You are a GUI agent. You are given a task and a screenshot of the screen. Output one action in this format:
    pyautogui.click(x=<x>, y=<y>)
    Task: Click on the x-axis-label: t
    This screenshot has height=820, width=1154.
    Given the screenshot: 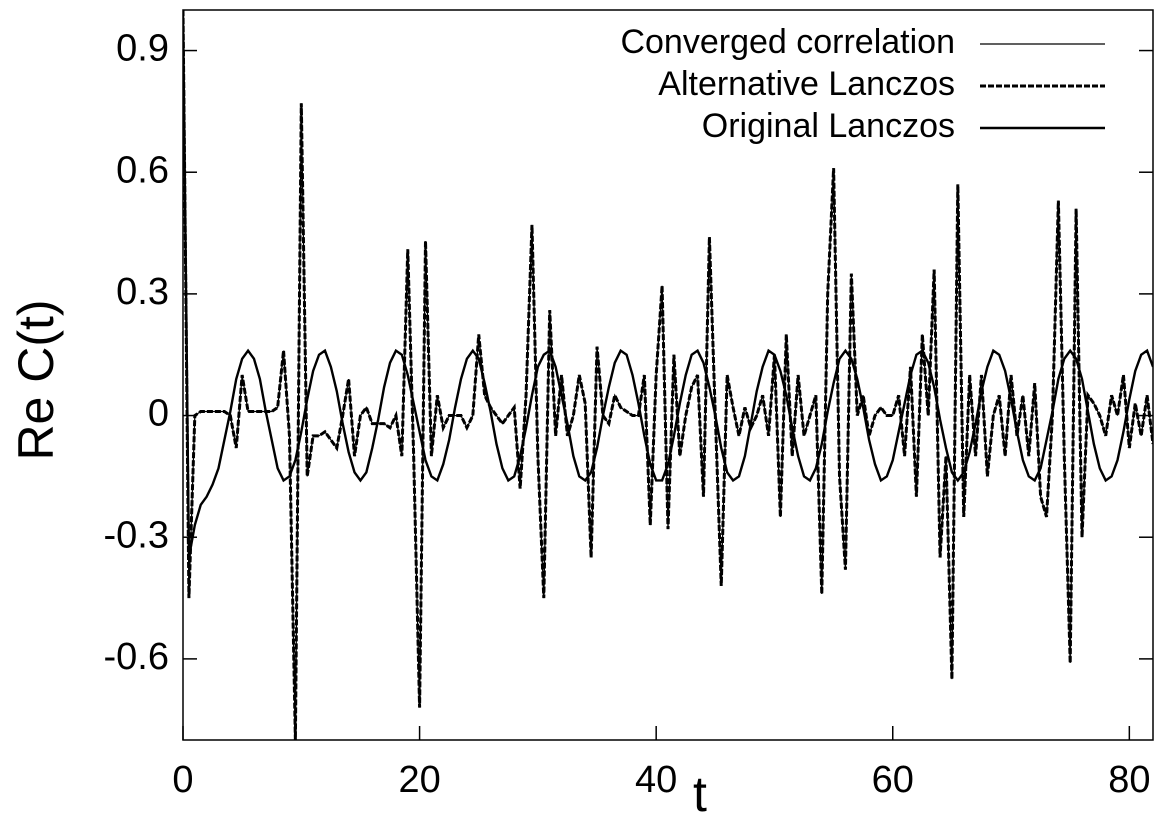 What is the action you would take?
    pyautogui.click(x=700, y=793)
    